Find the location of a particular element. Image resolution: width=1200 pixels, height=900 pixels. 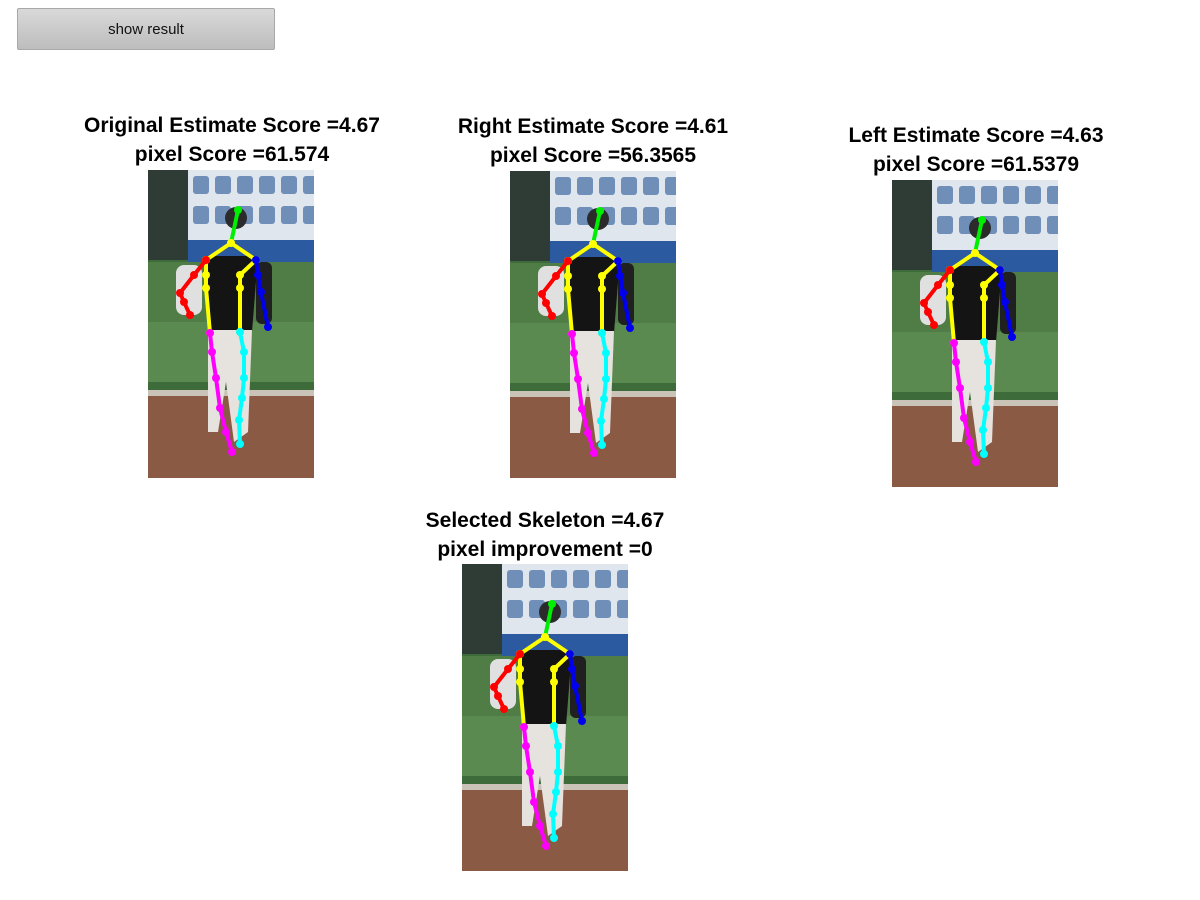

right-pose-image is located at coordinates (593, 324).